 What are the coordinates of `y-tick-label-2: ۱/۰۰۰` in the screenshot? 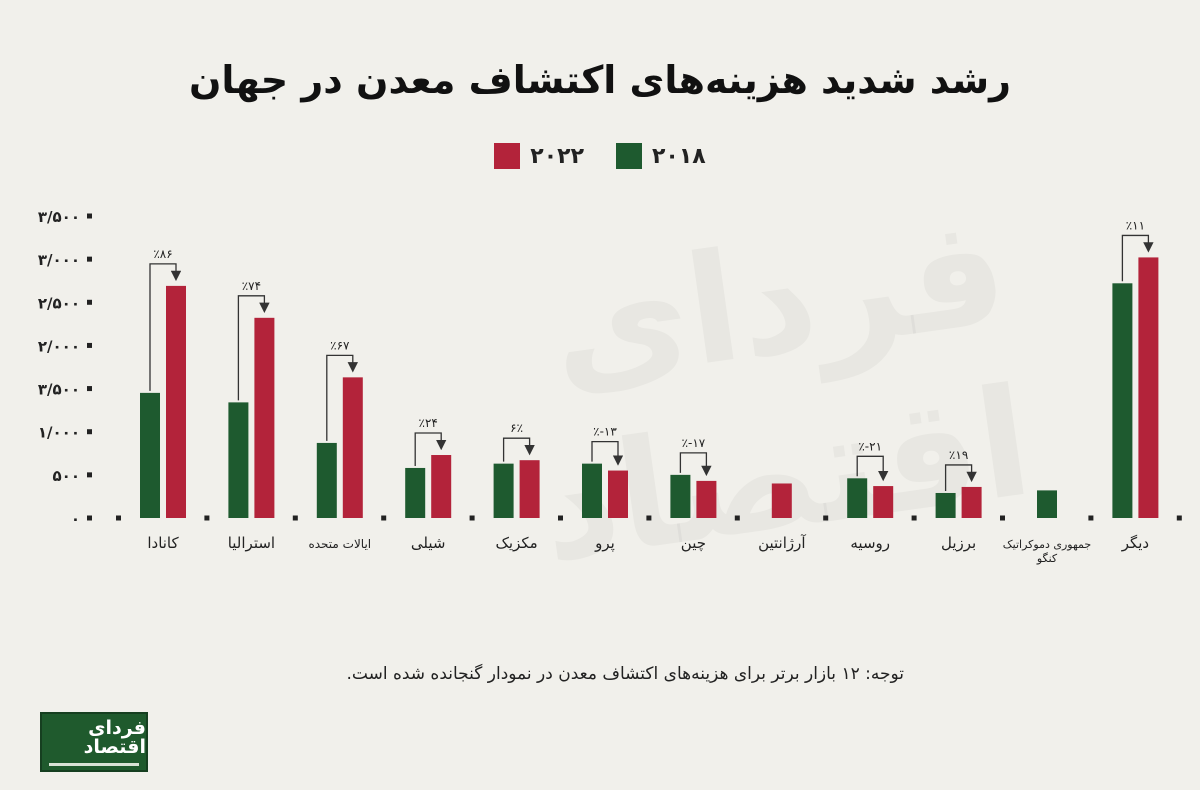 It's located at (59, 433).